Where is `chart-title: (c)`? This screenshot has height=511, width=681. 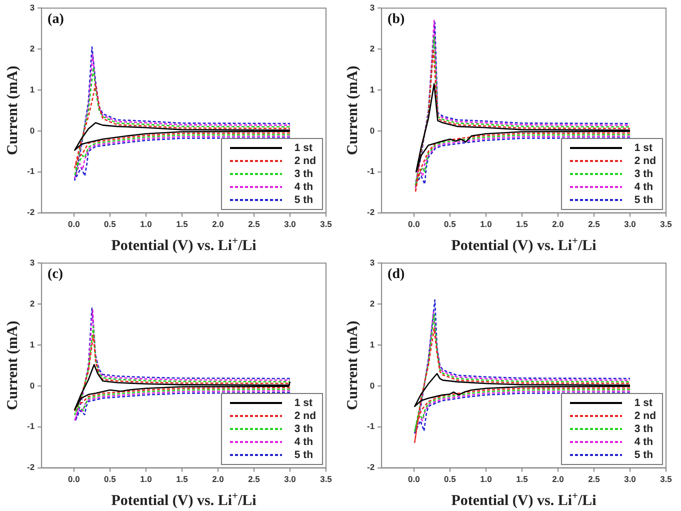 chart-title: (c) is located at coordinates (56, 275).